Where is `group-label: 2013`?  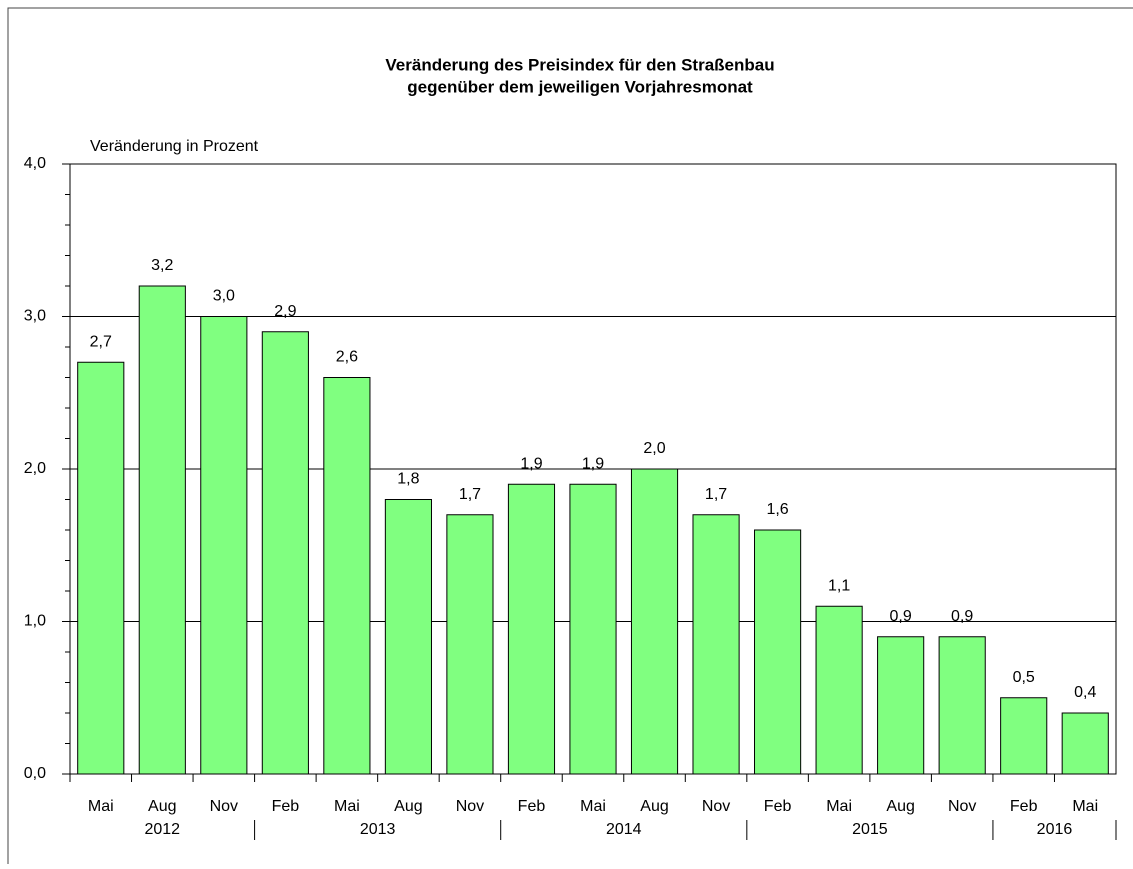 group-label: 2013 is located at coordinates (378, 829).